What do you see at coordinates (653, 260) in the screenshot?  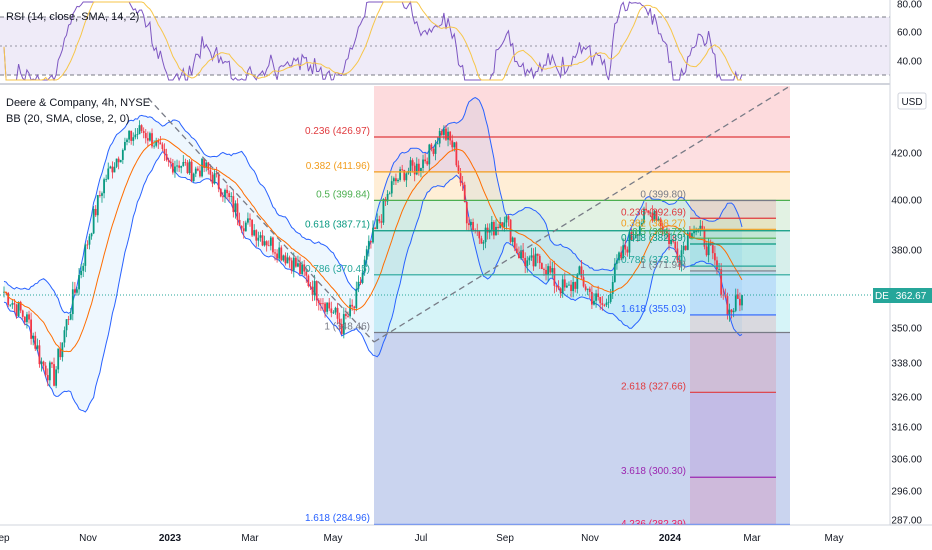 I see `fib2-level-label: 0.786 (373.79)` at bounding box center [653, 260].